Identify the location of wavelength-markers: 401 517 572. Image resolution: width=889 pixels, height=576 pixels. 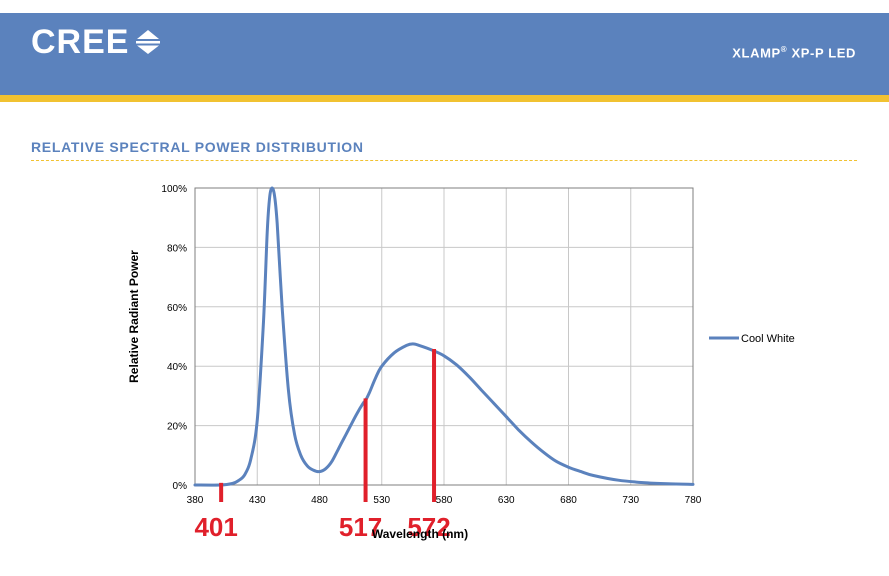
(322, 445).